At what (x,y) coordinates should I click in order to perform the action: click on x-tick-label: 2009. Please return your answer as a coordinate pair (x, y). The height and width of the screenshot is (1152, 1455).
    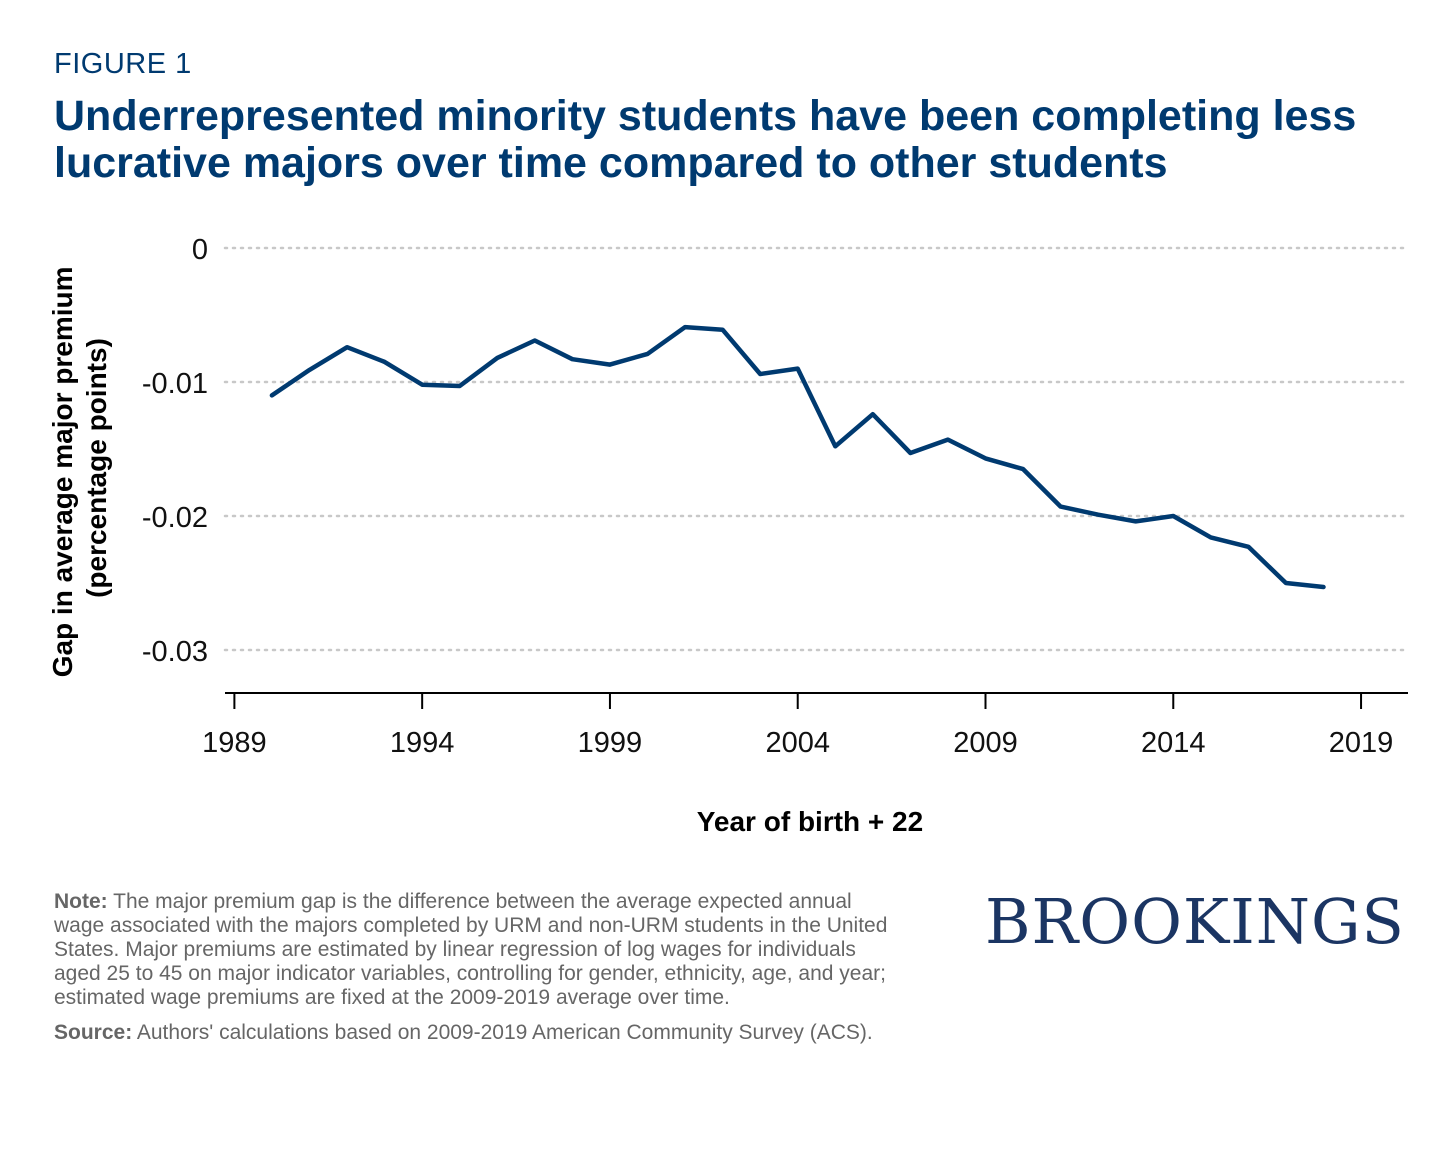
    Looking at the image, I should click on (985, 743).